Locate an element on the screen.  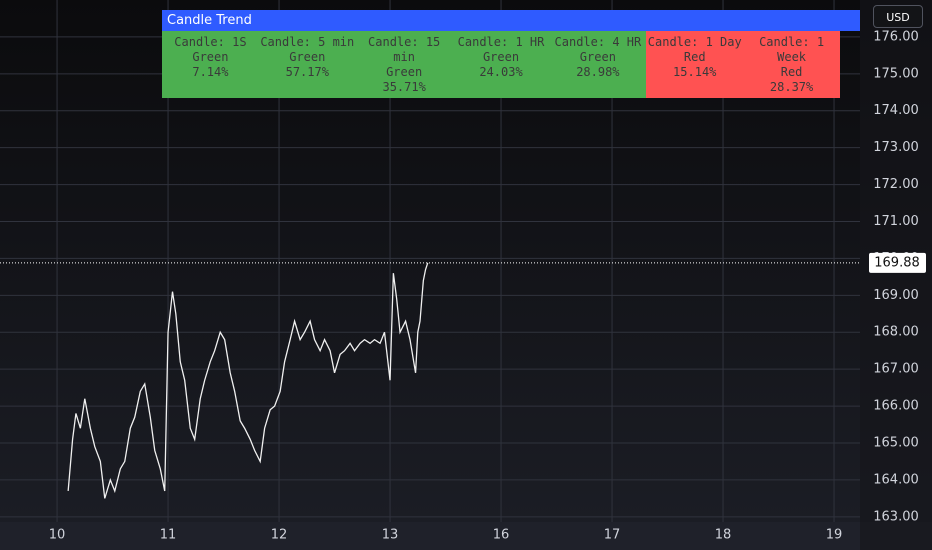
trend-column: Candle: 15 min Green 35.71% is located at coordinates (404, 64).